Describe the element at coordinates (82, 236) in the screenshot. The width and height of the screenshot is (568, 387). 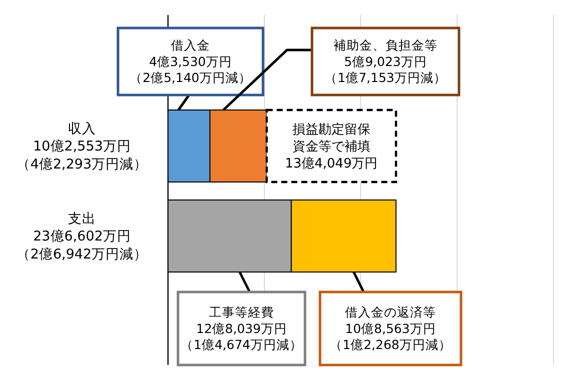
I see `y-tick-label: 支出23億6,602万円（2億6,942万円減）` at that location.